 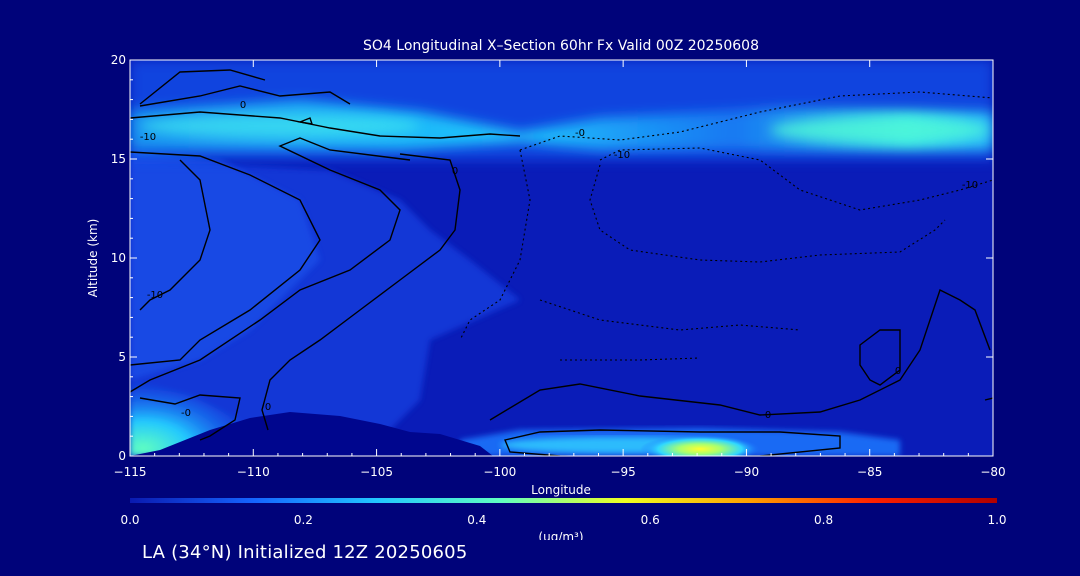 I want to click on colorbar-tick-label: 0.4, so click(x=476, y=520).